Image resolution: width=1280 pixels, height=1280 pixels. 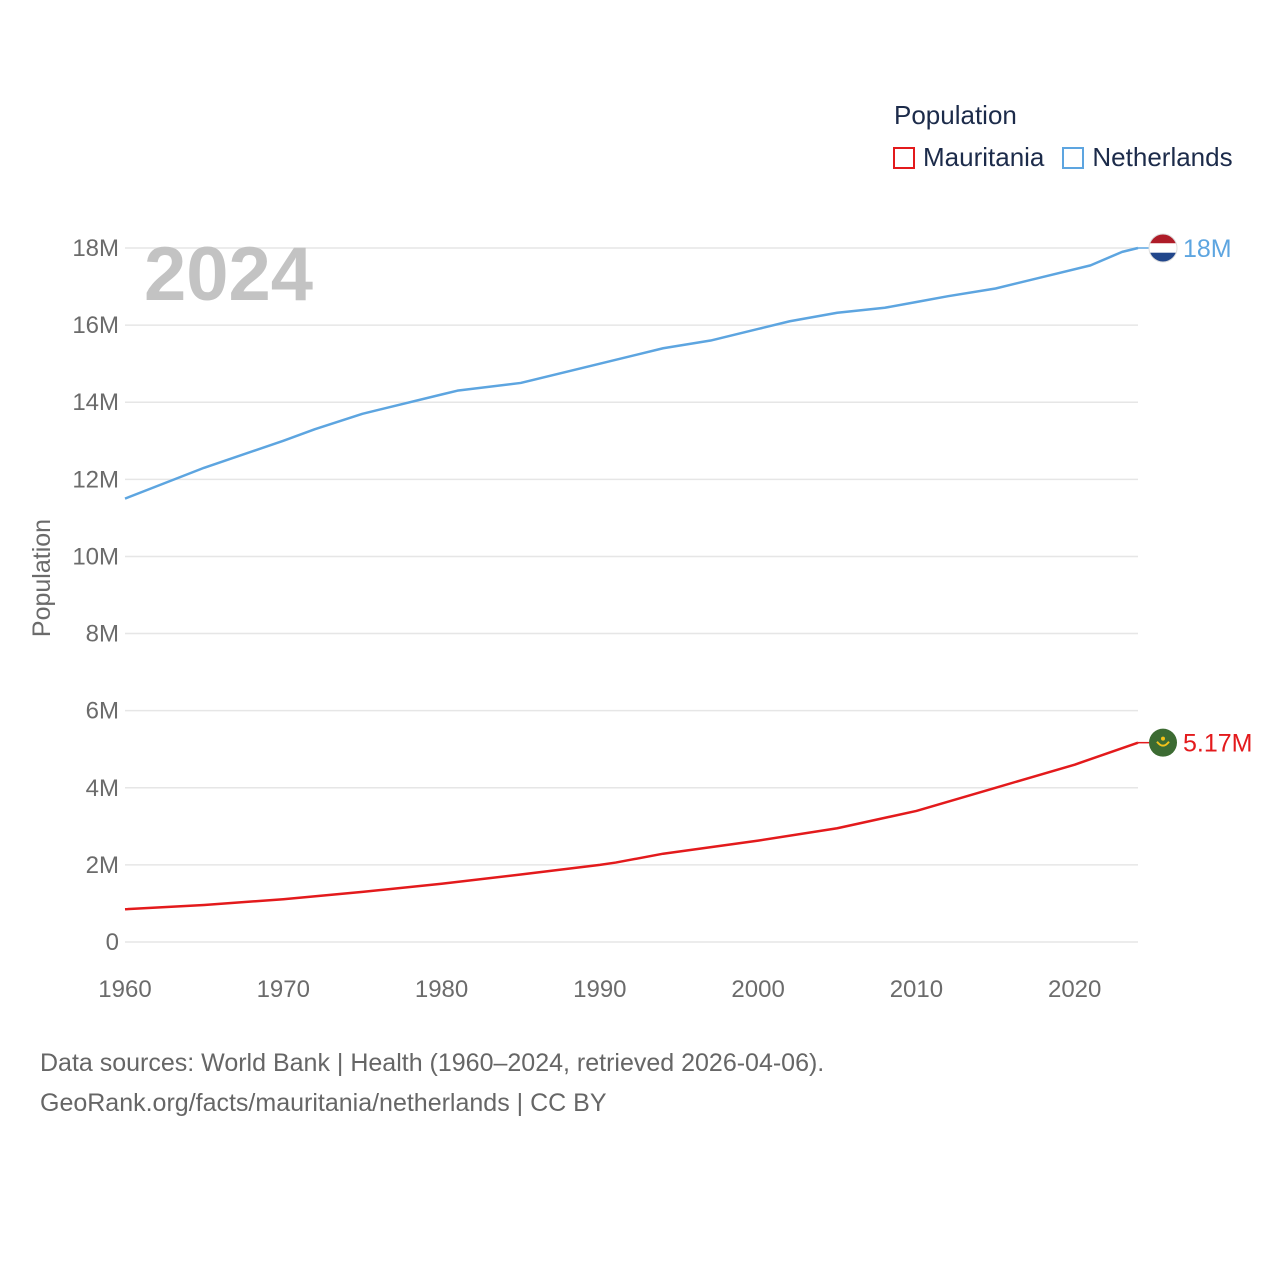 I want to click on x-tick-label: 2010, so click(x=916, y=989).